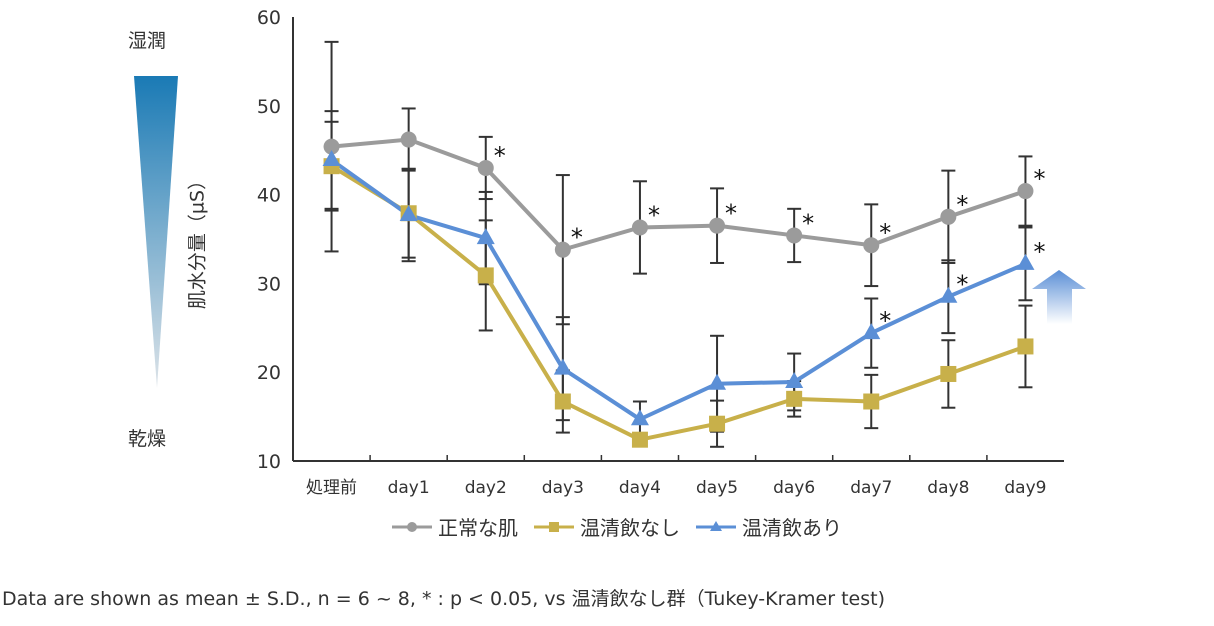  I want to click on x-tick-label: day4, so click(640, 488).